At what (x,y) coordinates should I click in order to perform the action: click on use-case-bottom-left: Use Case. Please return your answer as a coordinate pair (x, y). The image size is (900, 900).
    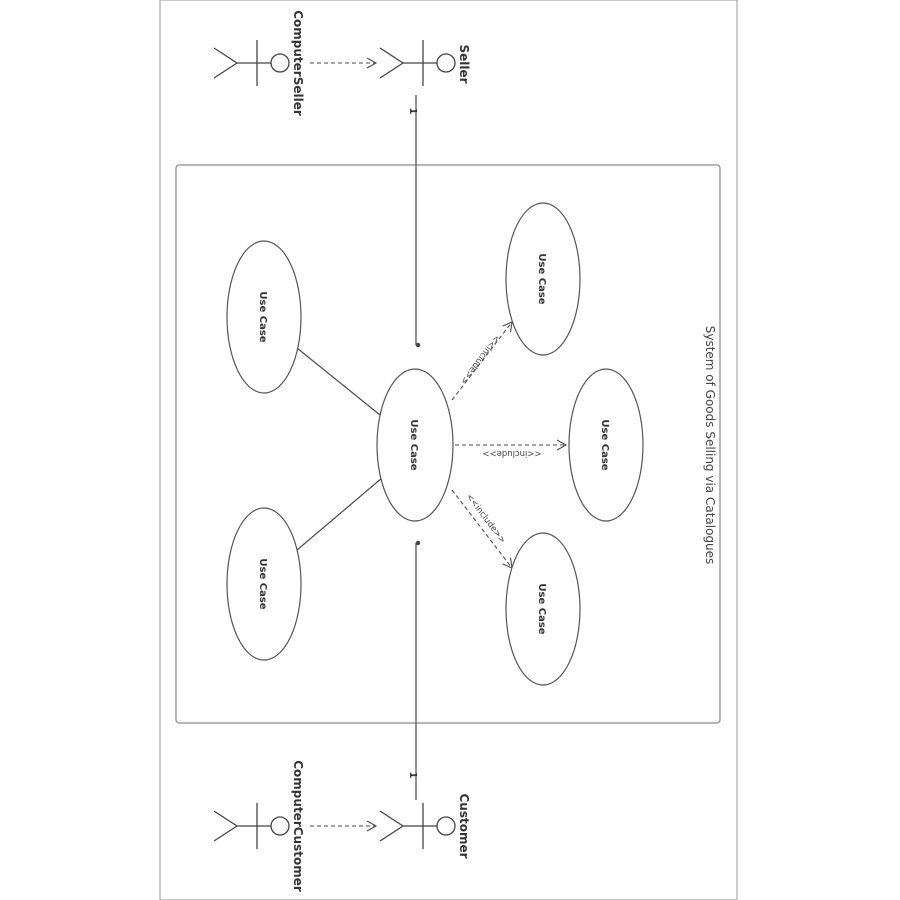
    Looking at the image, I should click on (264, 584).